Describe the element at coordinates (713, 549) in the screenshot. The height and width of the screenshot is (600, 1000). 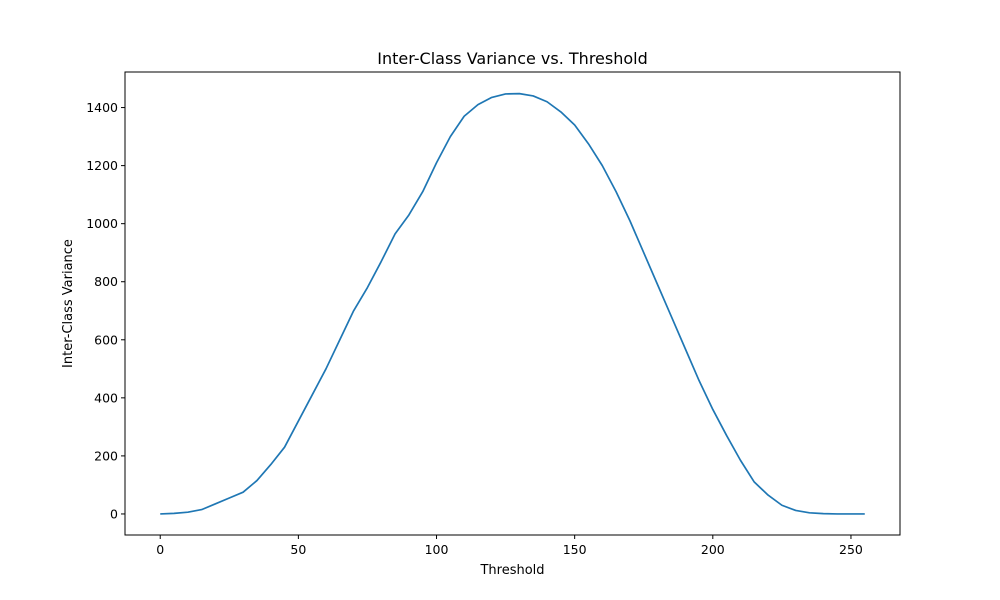
I see `x-tick-label: 200` at that location.